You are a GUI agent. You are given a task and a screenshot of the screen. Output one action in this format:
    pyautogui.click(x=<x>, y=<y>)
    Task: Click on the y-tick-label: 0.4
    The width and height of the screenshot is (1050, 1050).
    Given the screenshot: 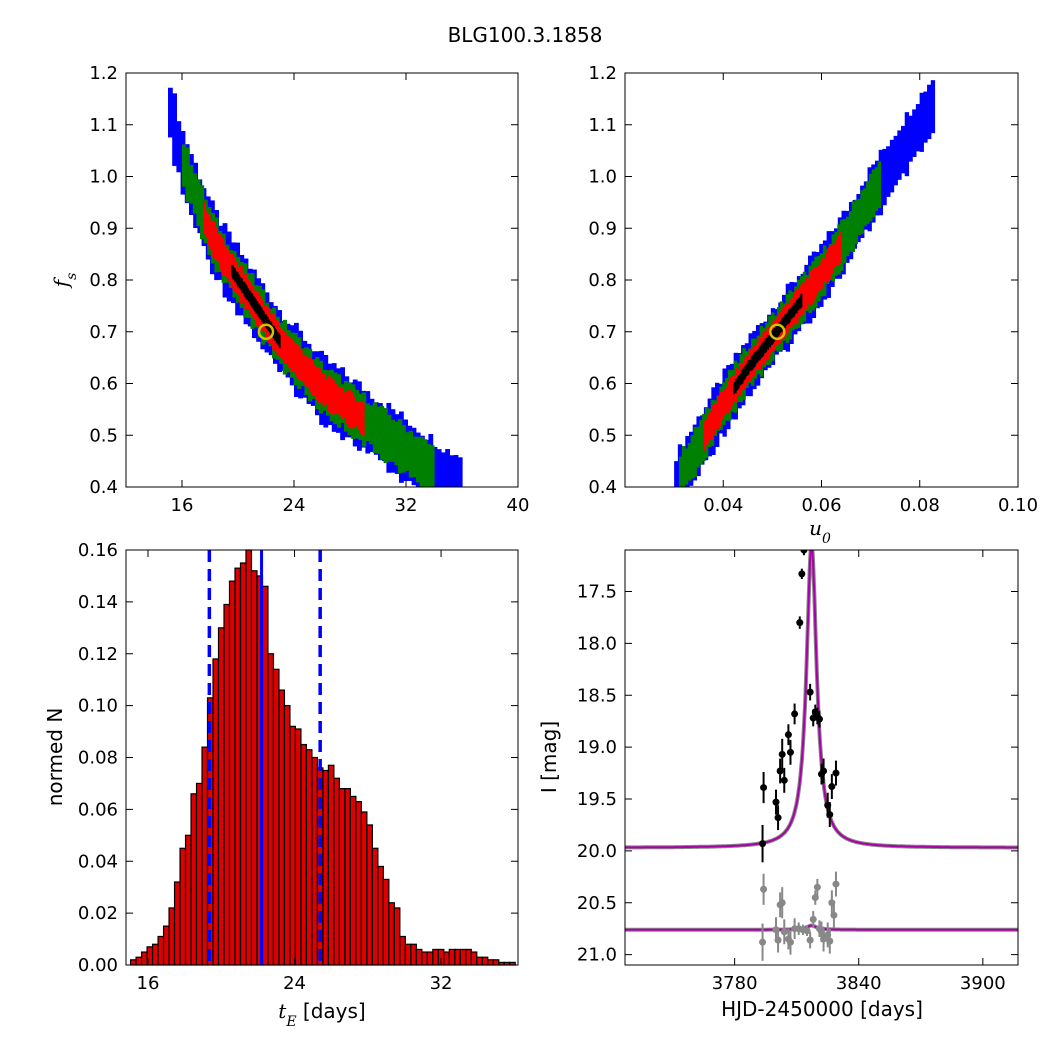 What is the action you would take?
    pyautogui.click(x=103, y=487)
    